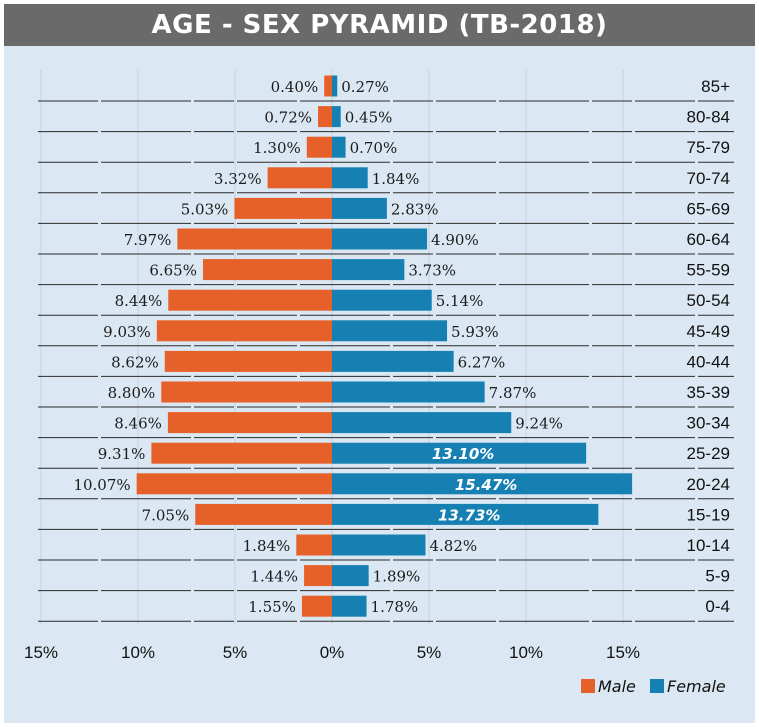 The image size is (759, 727). I want to click on x-axis: 15% 10% 5% 0% 5% 10% 15%, so click(332, 652).